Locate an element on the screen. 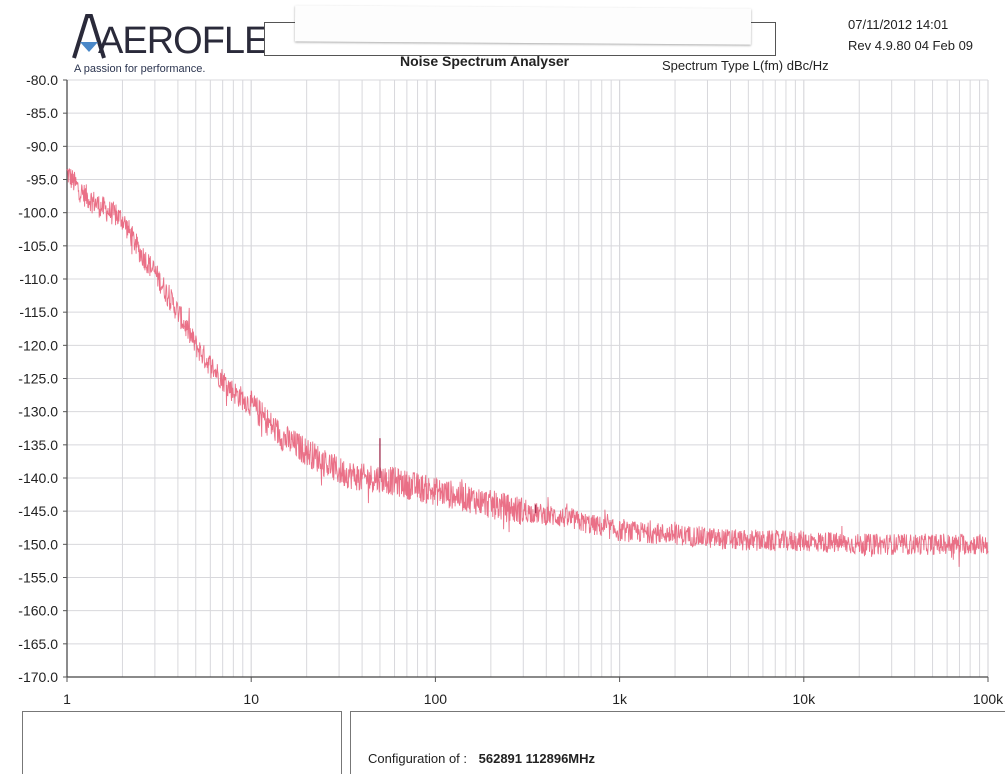  configuration-line: Configuration of : 562891 112896MHz is located at coordinates (481, 758).